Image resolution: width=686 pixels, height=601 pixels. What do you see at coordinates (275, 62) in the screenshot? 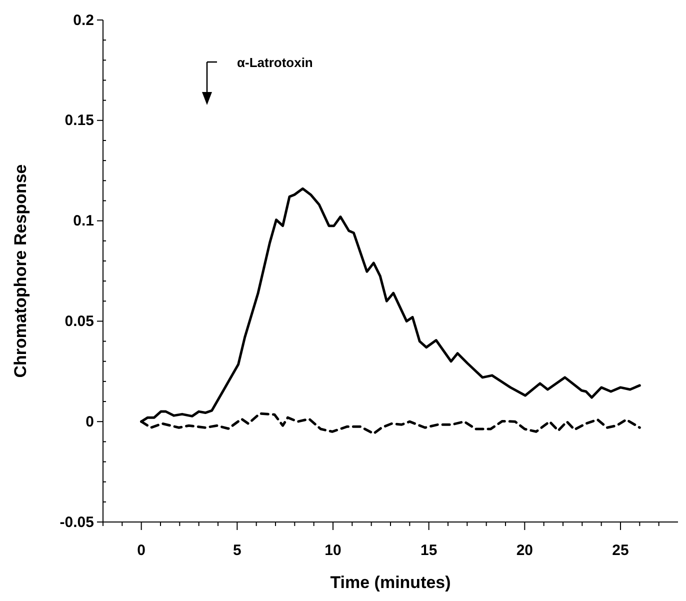
I see `annotation: α-Latrotoxin` at bounding box center [275, 62].